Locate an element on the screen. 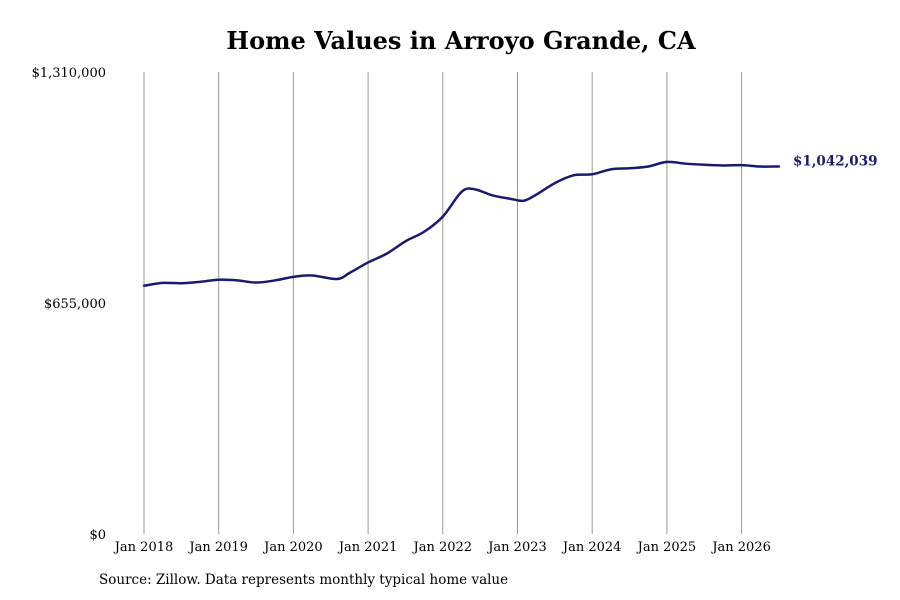  x-tick-label: Jan 2024 is located at coordinates (591, 547).